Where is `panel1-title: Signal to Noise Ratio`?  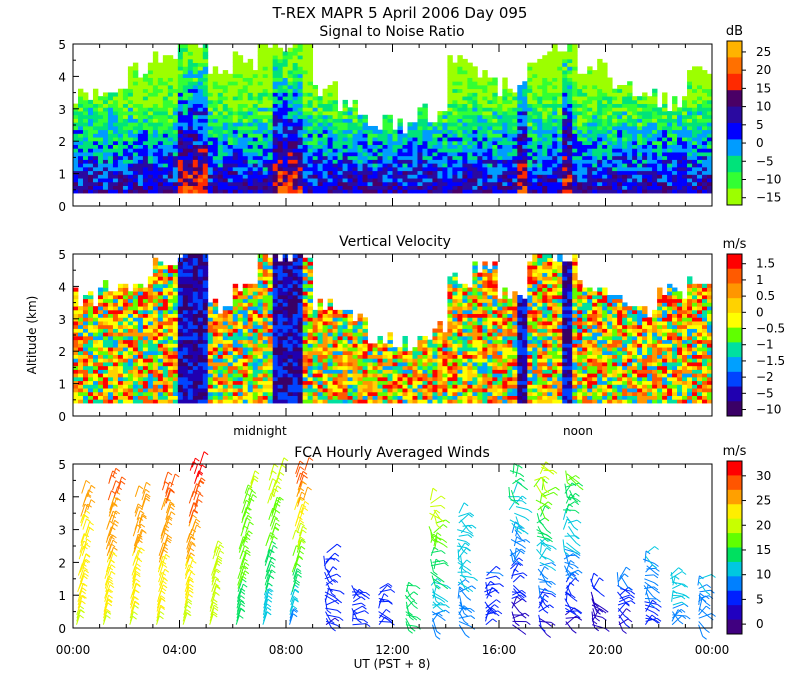 panel1-title: Signal to Noise Ratio is located at coordinates (391, 32).